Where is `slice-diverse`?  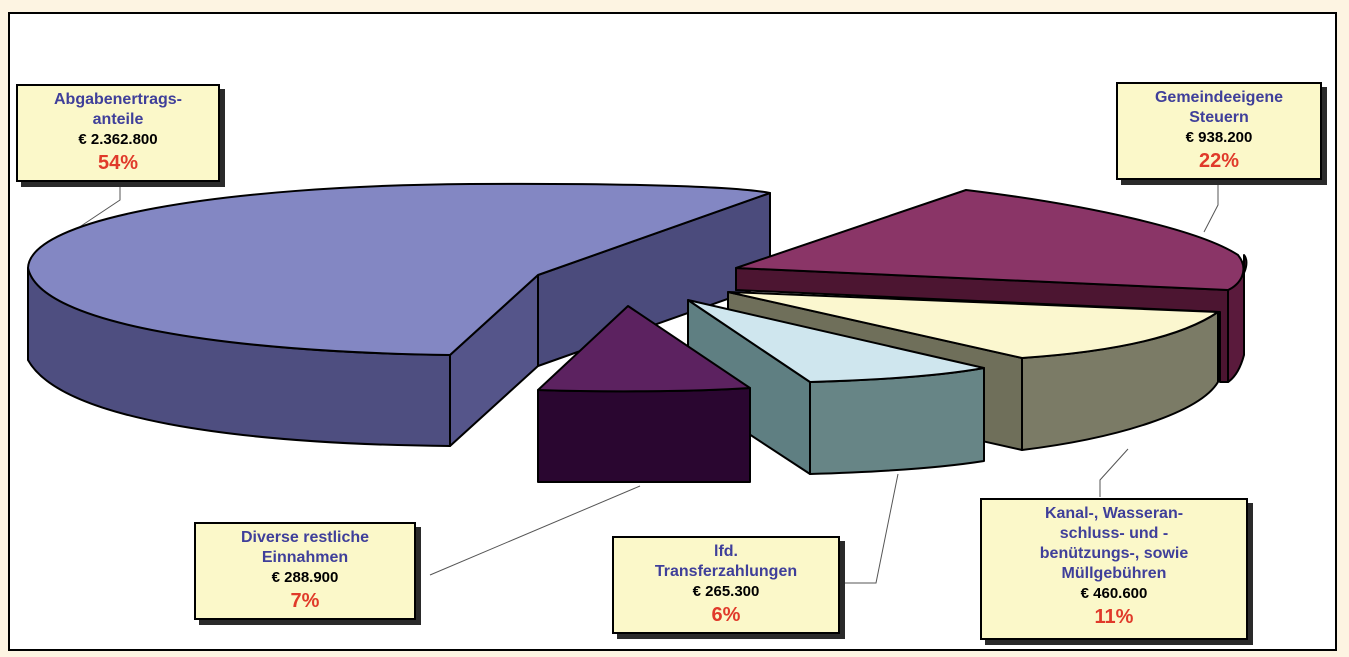
slice-diverse is located at coordinates (644, 394).